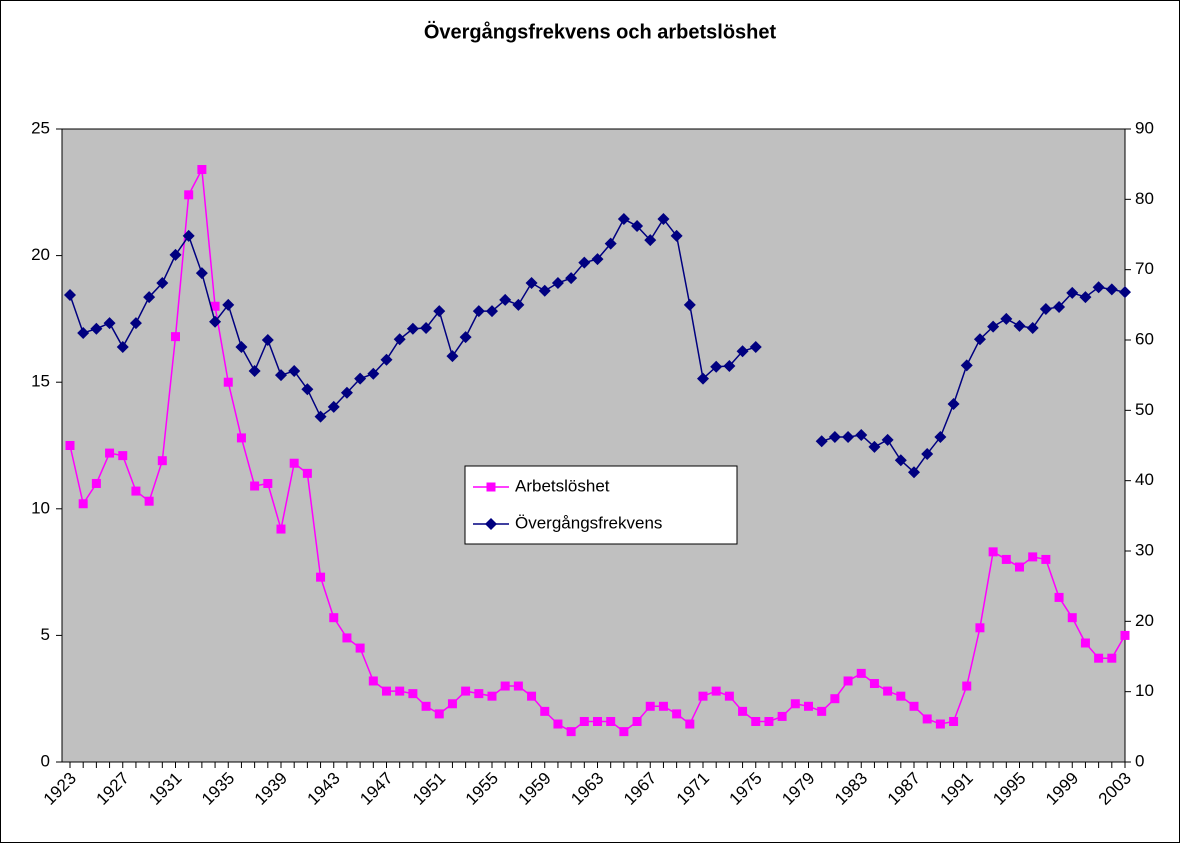 The height and width of the screenshot is (843, 1180). Describe the element at coordinates (40, 381) in the screenshot. I see `y-tick-label: 15` at that location.